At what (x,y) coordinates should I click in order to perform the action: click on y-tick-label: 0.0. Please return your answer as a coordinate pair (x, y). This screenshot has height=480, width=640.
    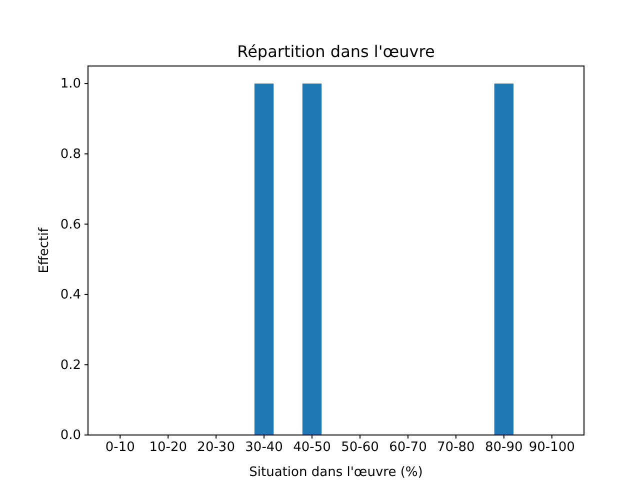
    Looking at the image, I should click on (70, 436).